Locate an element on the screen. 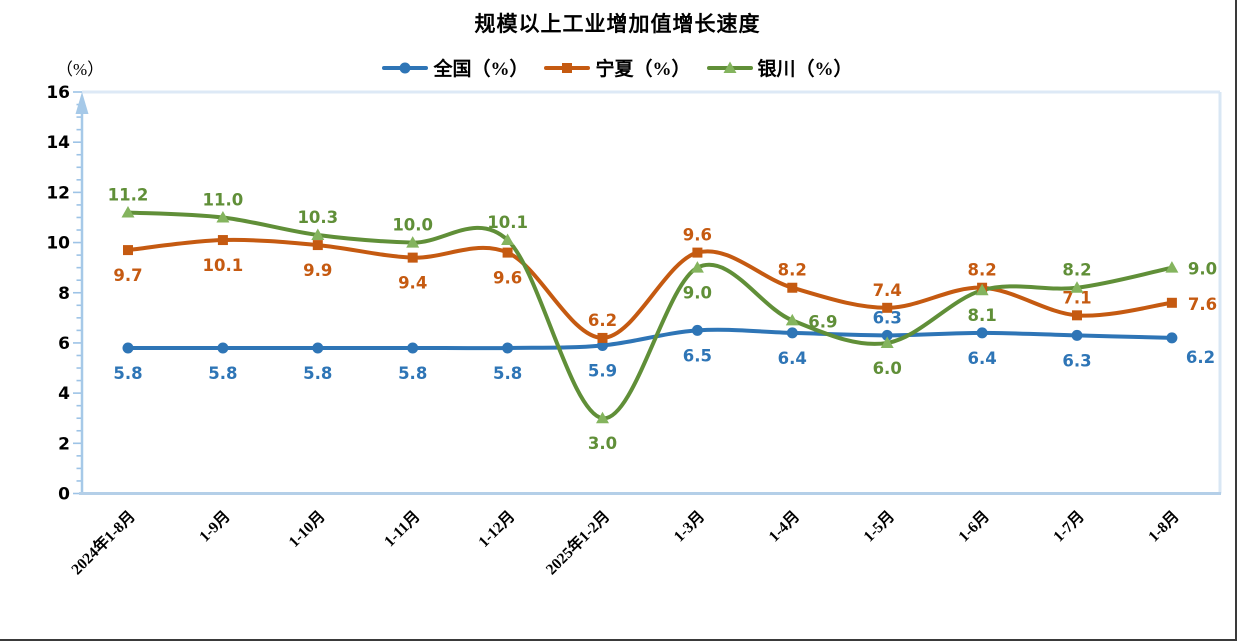 This screenshot has width=1237, height=641. data-label: 11.2 is located at coordinates (128, 194).